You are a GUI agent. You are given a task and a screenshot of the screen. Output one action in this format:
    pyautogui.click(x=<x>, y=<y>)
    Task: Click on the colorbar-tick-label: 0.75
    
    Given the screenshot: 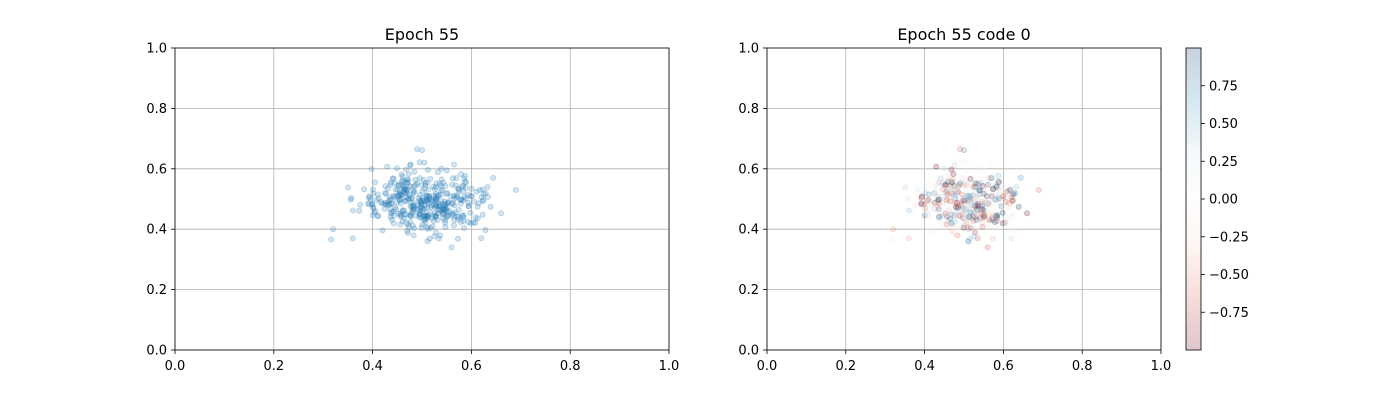 What is the action you would take?
    pyautogui.click(x=1223, y=86)
    